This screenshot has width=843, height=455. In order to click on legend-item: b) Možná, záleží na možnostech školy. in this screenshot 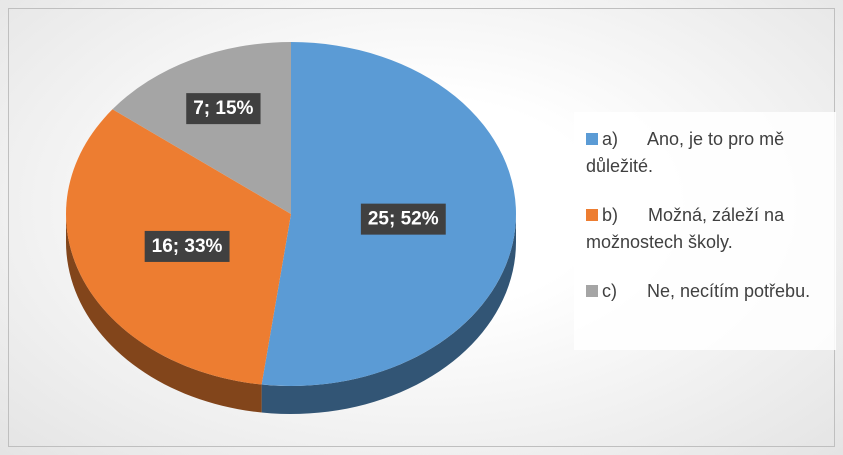, I will do `click(706, 229)`.